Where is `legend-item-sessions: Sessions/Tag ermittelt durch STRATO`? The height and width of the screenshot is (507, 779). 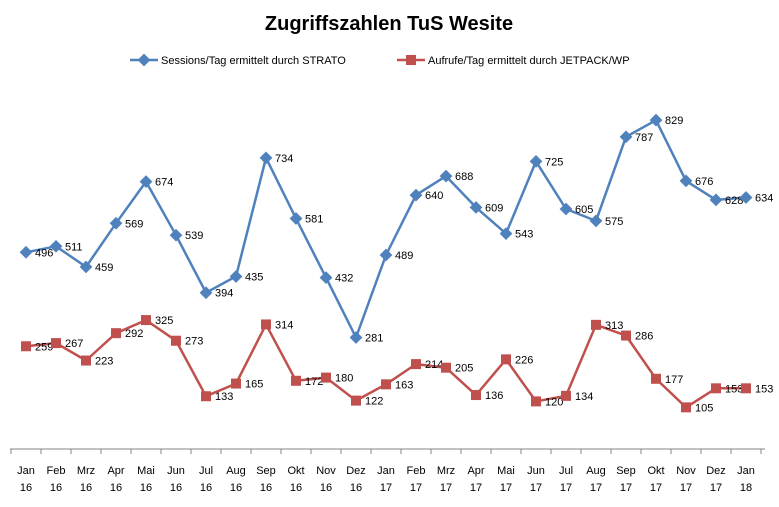 legend-item-sessions: Sessions/Tag ermittelt durch STRATO is located at coordinates (238, 60).